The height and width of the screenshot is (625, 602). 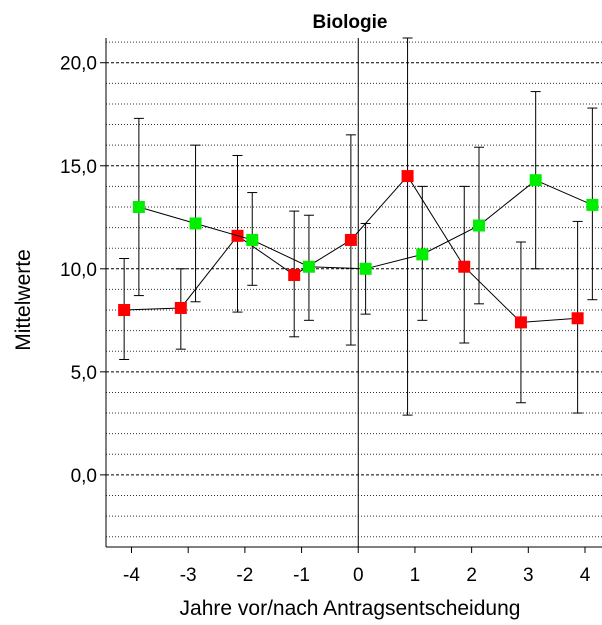 What do you see at coordinates (188, 575) in the screenshot?
I see `x-tick-label: -3` at bounding box center [188, 575].